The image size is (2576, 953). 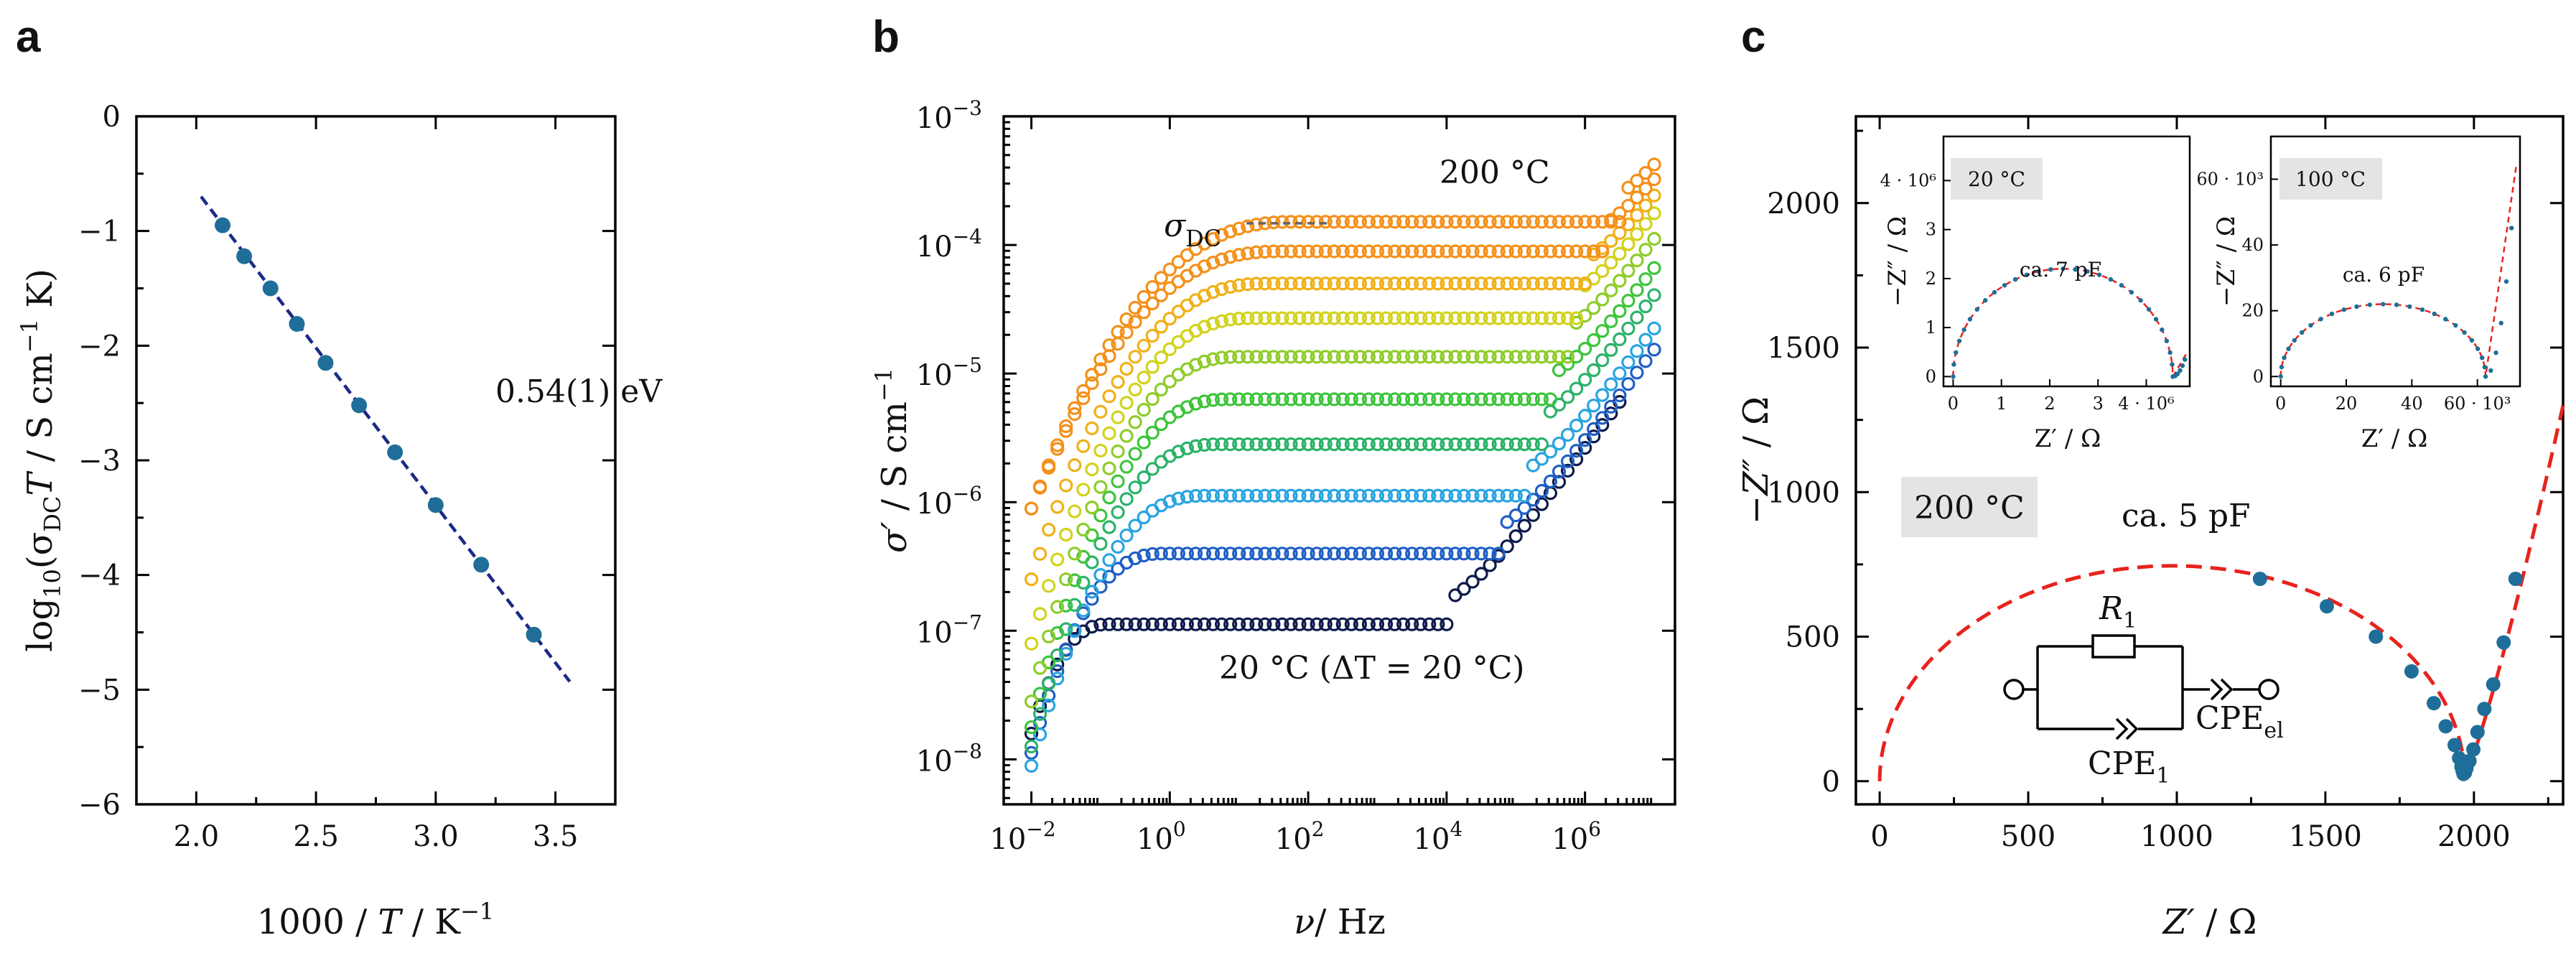 I want to click on inset-100c-temp: 100 °C, so click(x=2330, y=179).